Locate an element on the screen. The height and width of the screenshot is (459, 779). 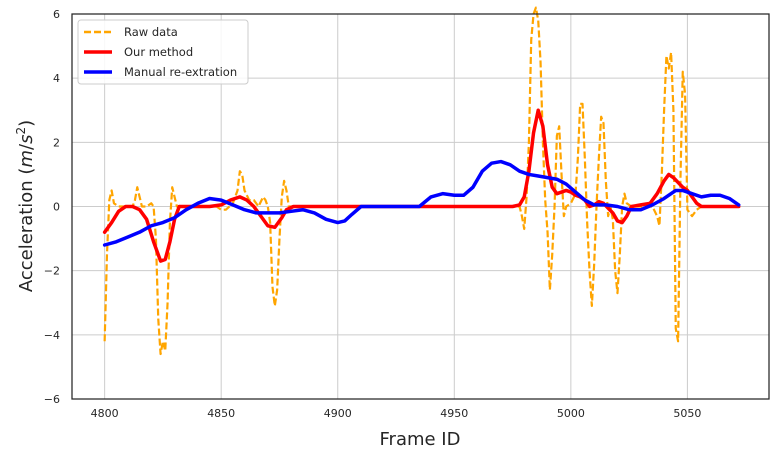
y-tick-label: 4 is located at coordinates (56, 78).